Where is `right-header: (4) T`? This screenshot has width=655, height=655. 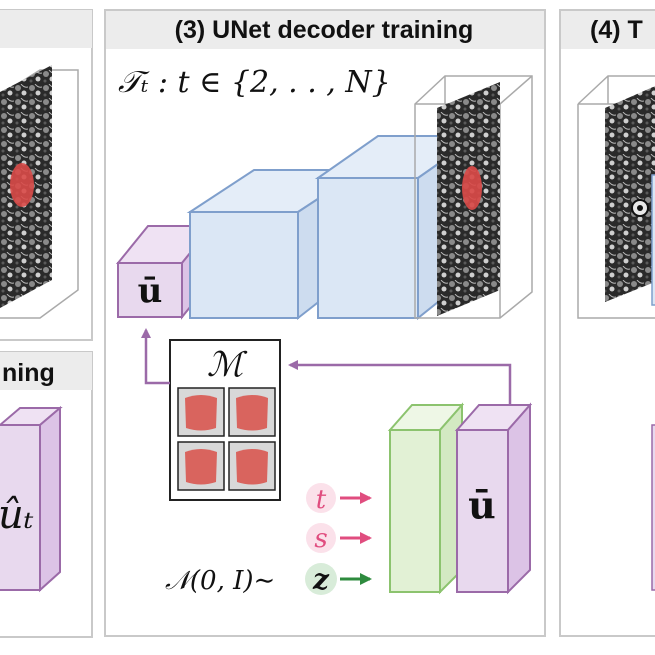
right-header: (4) T is located at coordinates (616, 30).